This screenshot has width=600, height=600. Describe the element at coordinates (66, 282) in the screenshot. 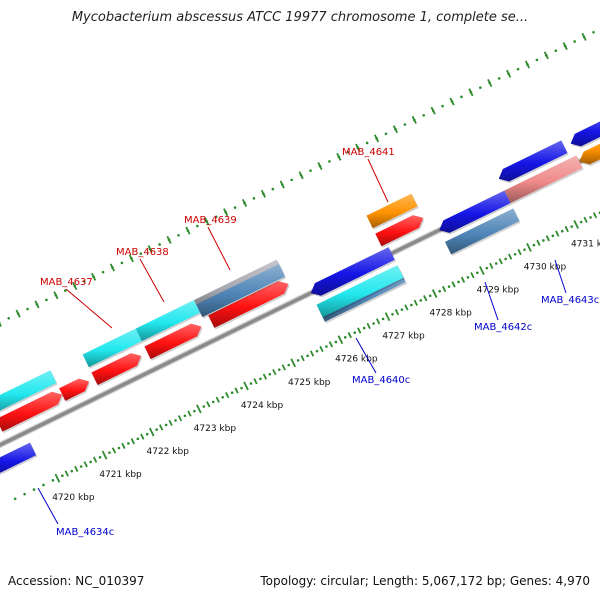

I see `gene-label-mab_4637: MAB_4637` at that location.